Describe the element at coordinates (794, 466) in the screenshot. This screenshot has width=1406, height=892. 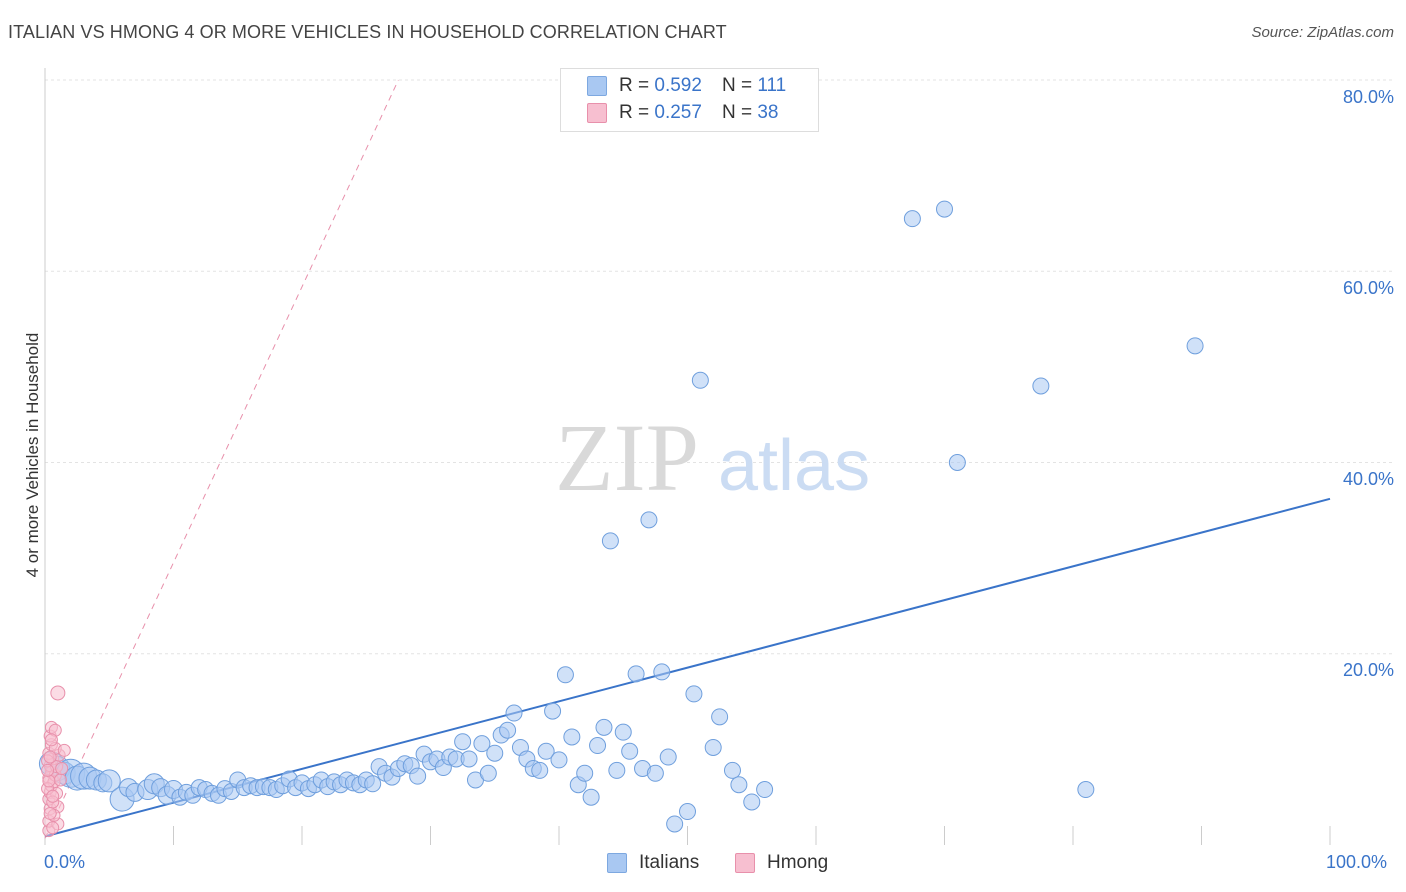
I see `watermark-atlas: atlas` at that location.